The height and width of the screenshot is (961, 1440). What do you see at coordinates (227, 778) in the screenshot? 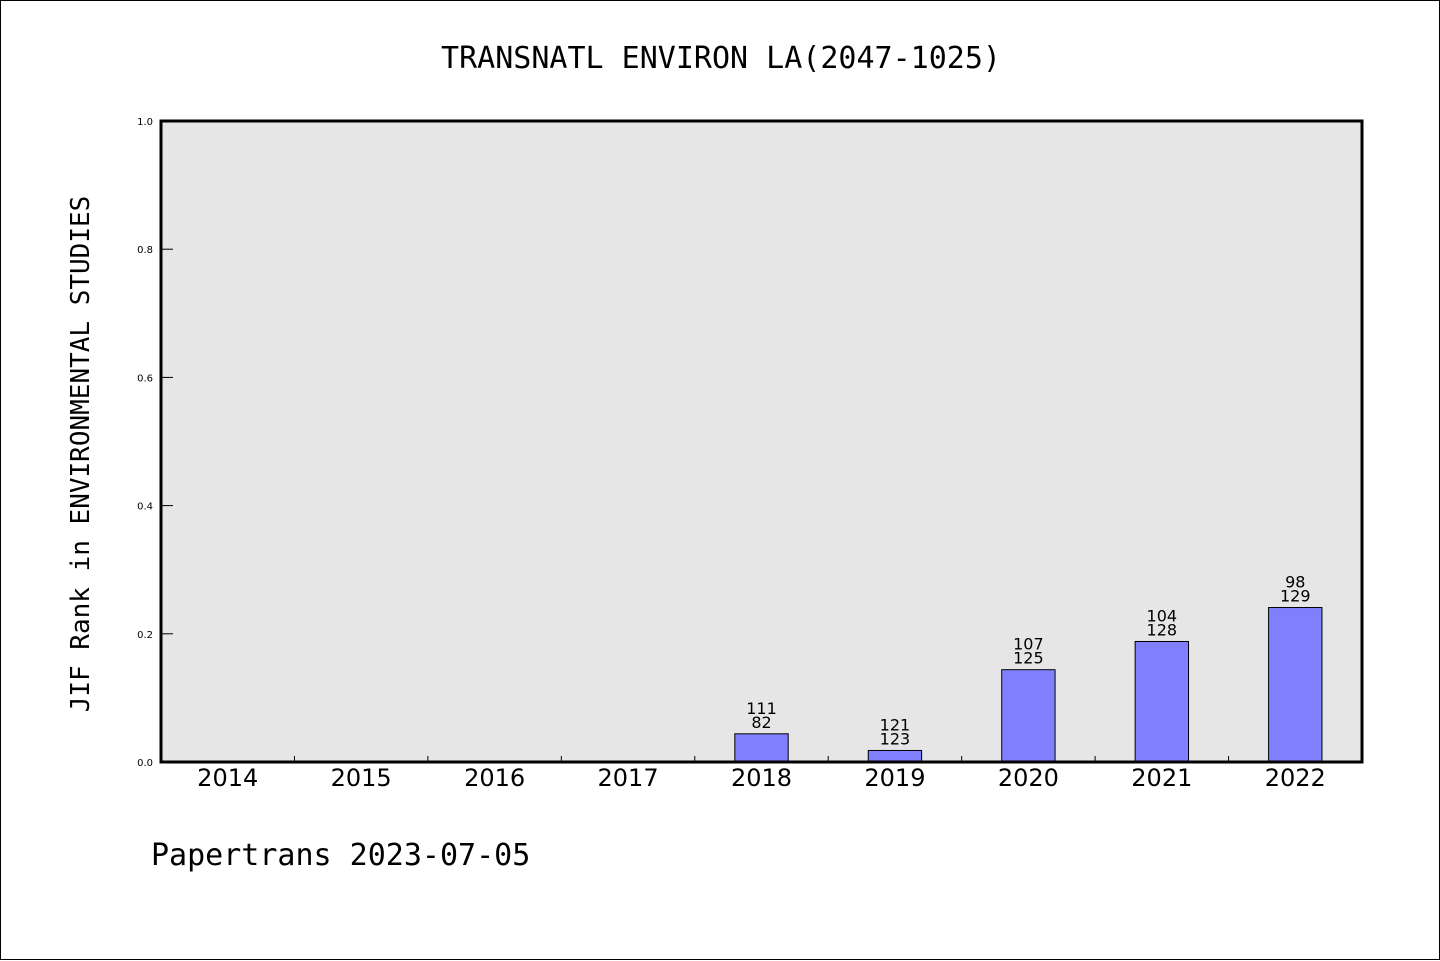
I see `x-tick-label: 2014` at bounding box center [227, 778].